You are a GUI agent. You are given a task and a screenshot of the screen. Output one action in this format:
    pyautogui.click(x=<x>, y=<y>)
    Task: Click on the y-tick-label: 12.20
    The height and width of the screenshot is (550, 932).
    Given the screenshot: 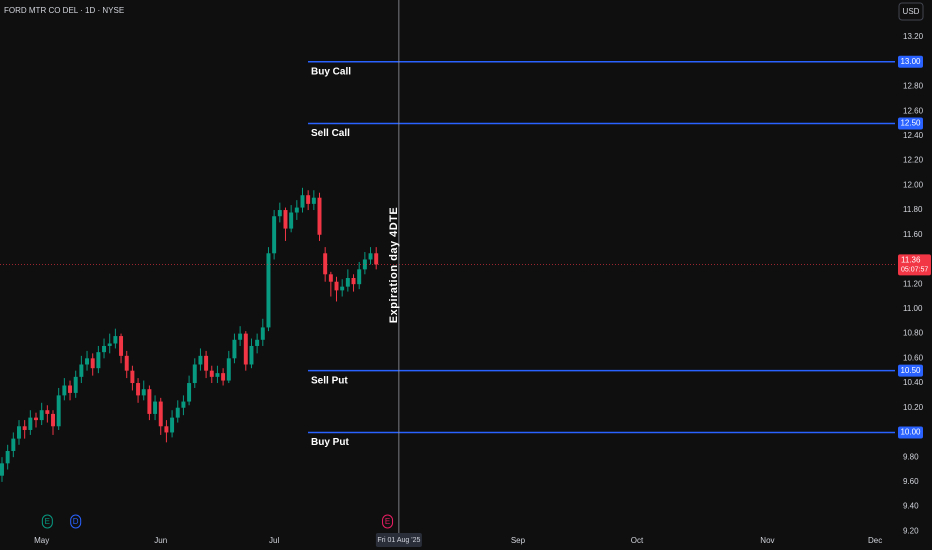 What is the action you would take?
    pyautogui.click(x=913, y=160)
    